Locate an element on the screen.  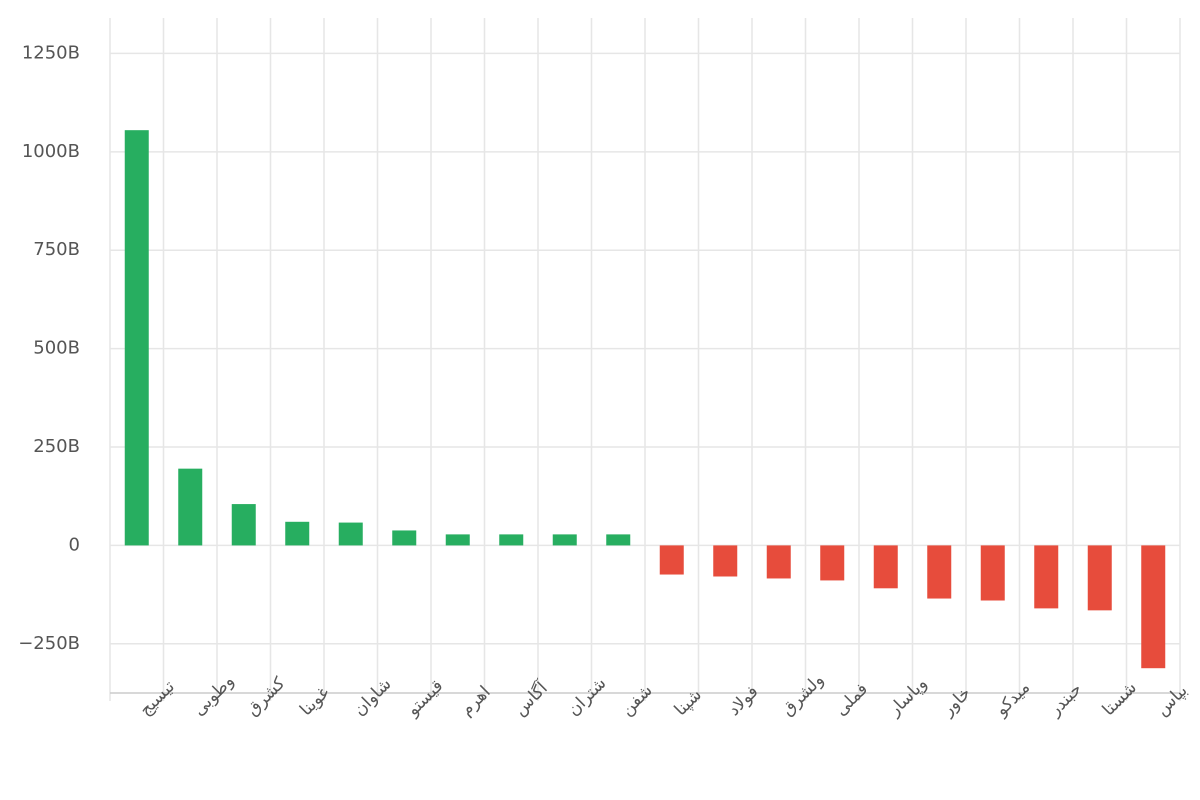
y-tick-label: 750B is located at coordinates (56, 249).